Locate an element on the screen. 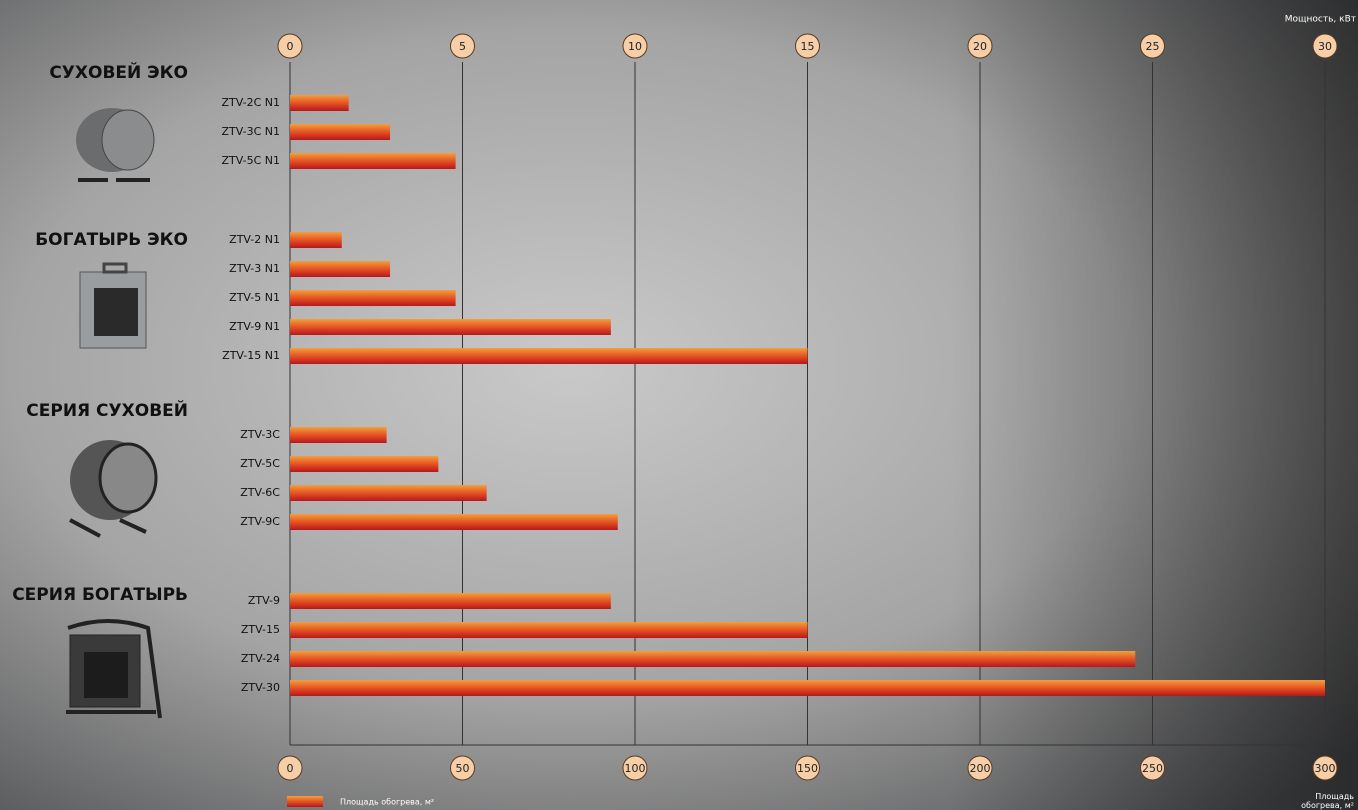 This screenshot has width=1358, height=810. x-tick-label: 300 is located at coordinates (1325, 768).